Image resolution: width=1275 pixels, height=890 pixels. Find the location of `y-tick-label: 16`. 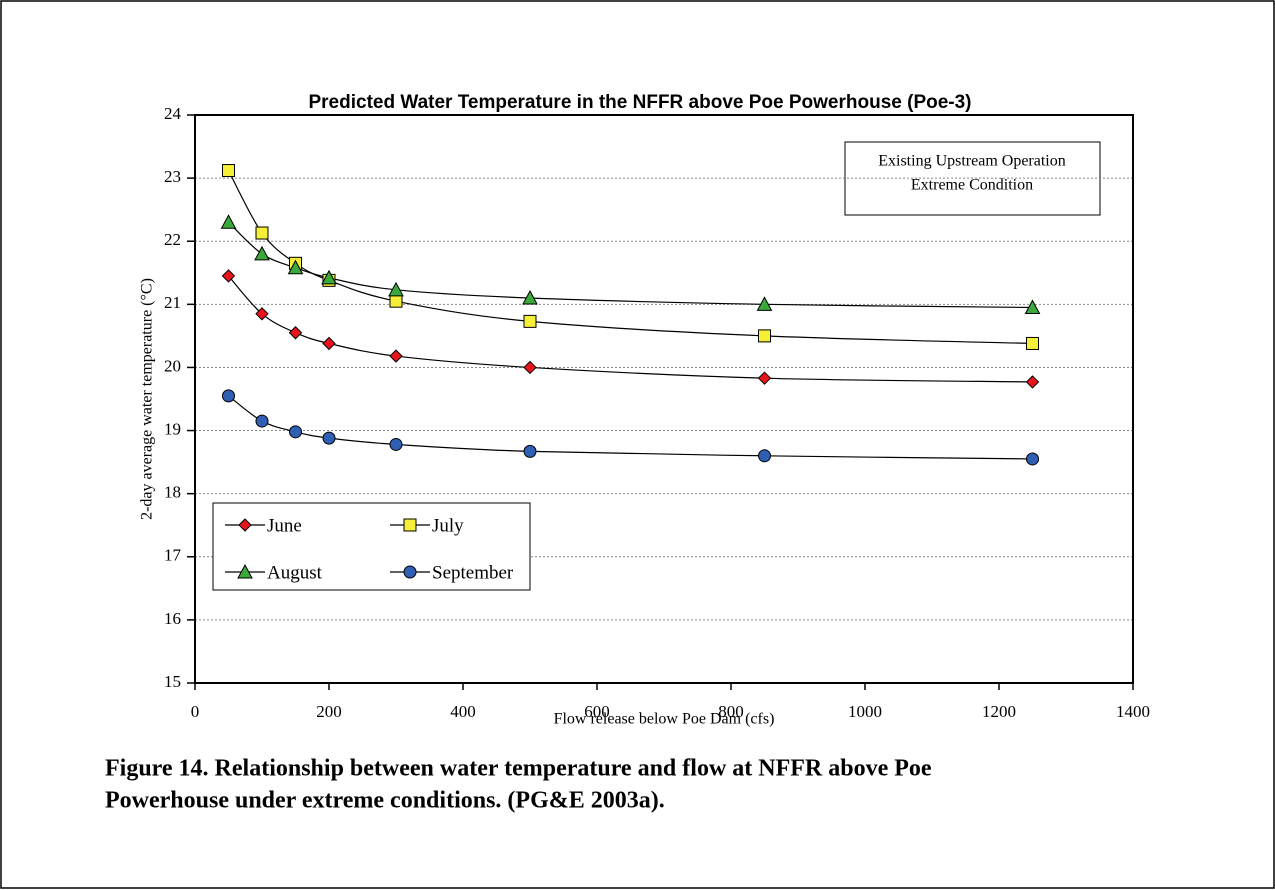

y-tick-label: 16 is located at coordinates (172, 618).